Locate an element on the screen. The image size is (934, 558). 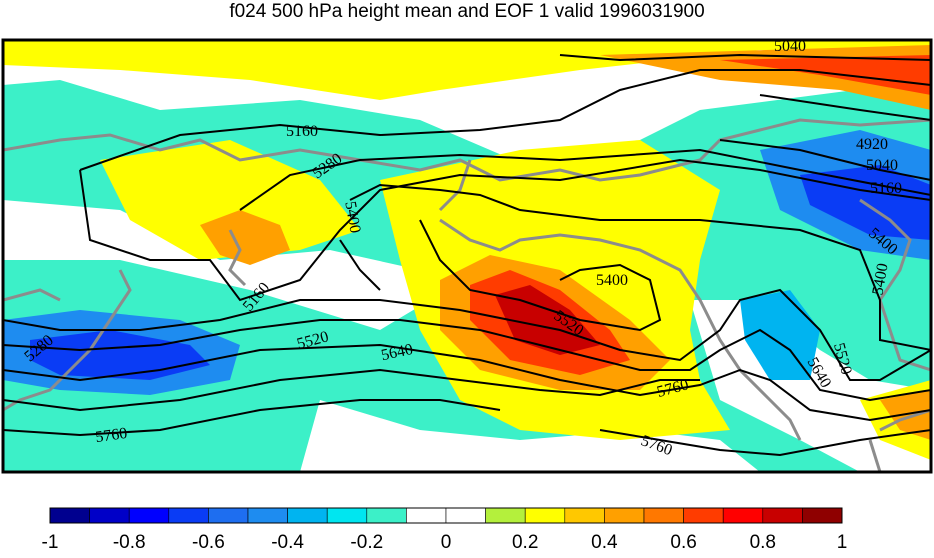
colorbar-frame is located at coordinates (446, 515).